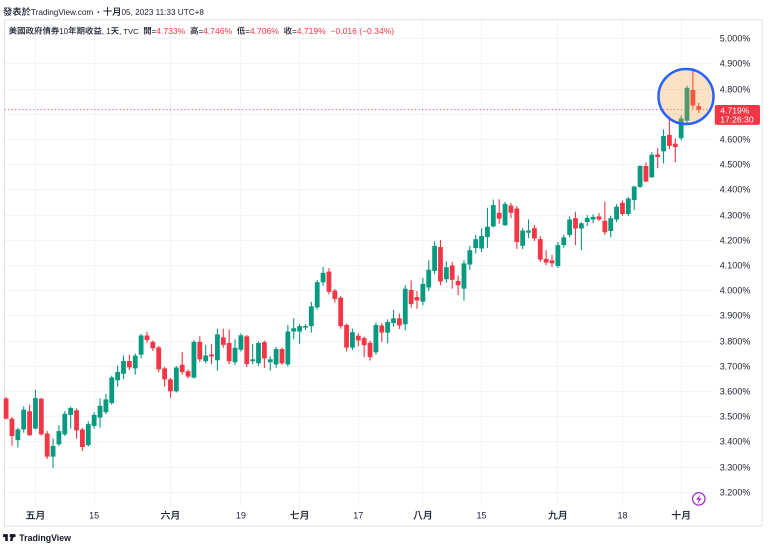  Describe the element at coordinates (735, 392) in the screenshot. I see `svg-text: 3.600%` at that location.